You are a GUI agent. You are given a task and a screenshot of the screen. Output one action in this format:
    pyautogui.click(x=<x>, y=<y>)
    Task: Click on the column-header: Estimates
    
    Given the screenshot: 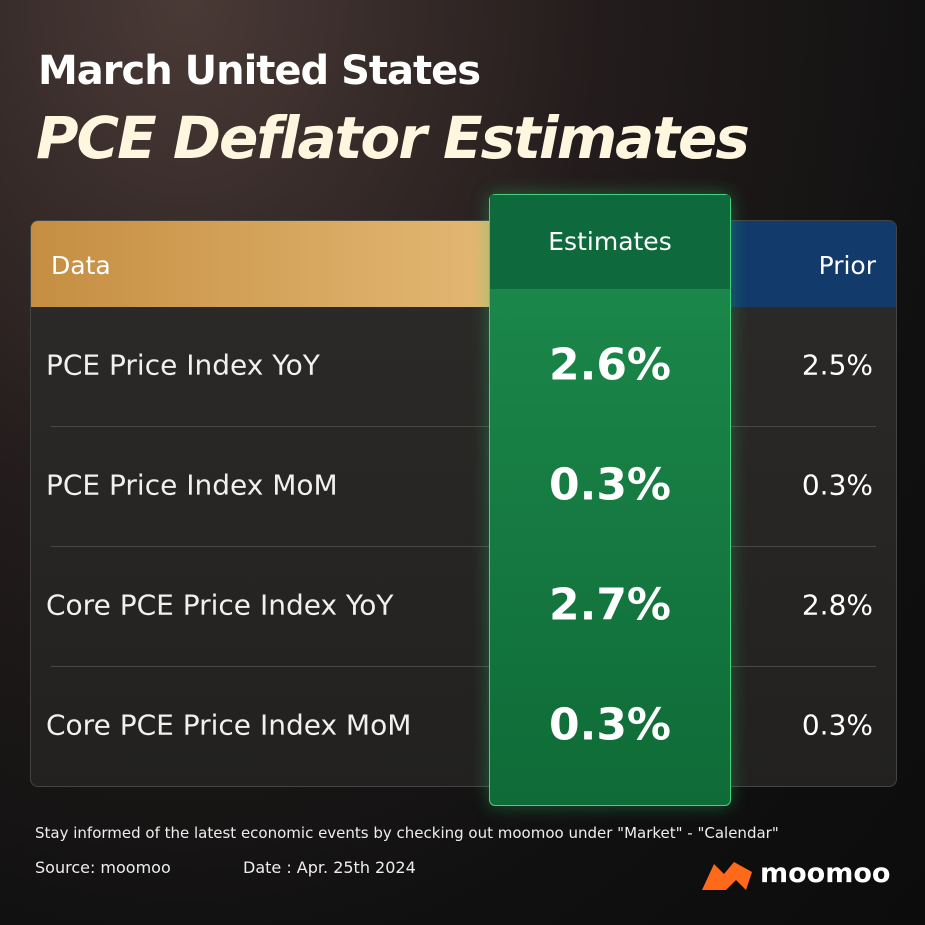 What is the action you would take?
    pyautogui.click(x=610, y=241)
    